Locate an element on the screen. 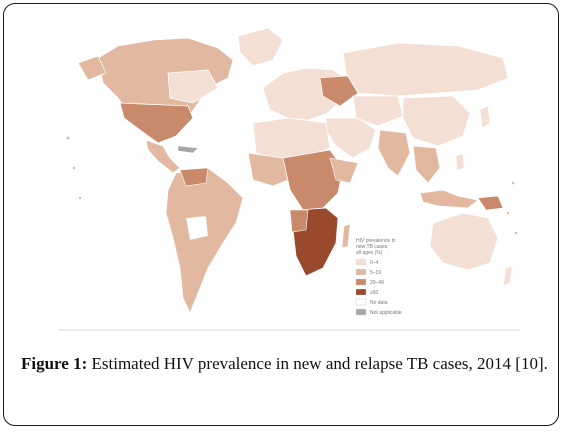 The image size is (564, 432). region-bolivia is located at coordinates (197, 228).